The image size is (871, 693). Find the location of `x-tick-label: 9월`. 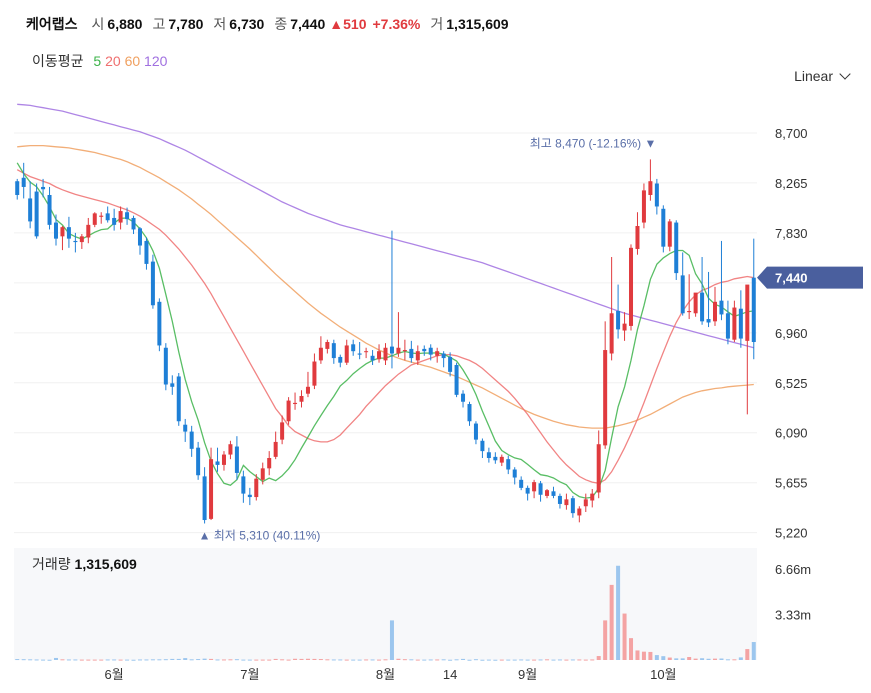

x-tick-label: 9월 is located at coordinates (527, 674).